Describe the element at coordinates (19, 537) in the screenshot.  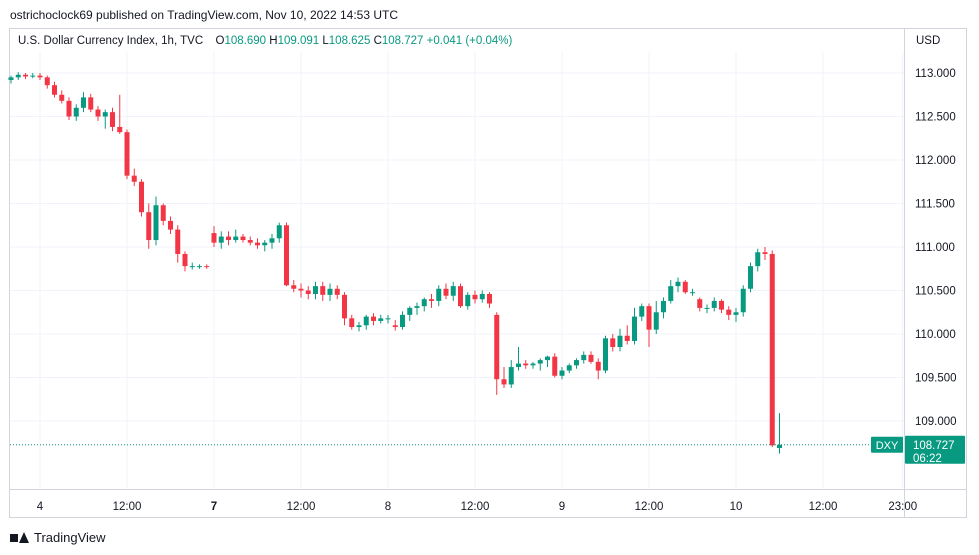
I see `tradingview-logo-icon` at that location.